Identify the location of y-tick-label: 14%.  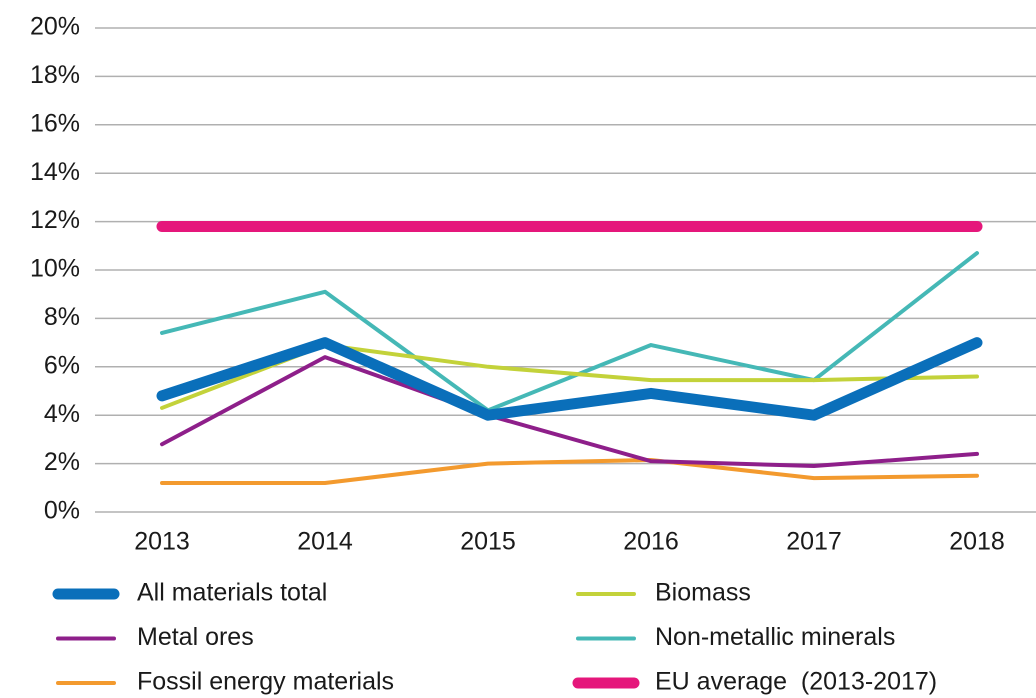
(55, 172).